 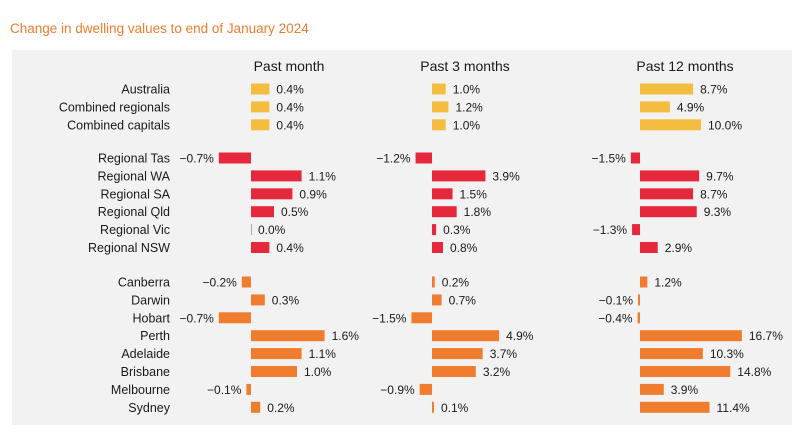 I want to click on category-label: Combined regionals, so click(x=114, y=107).